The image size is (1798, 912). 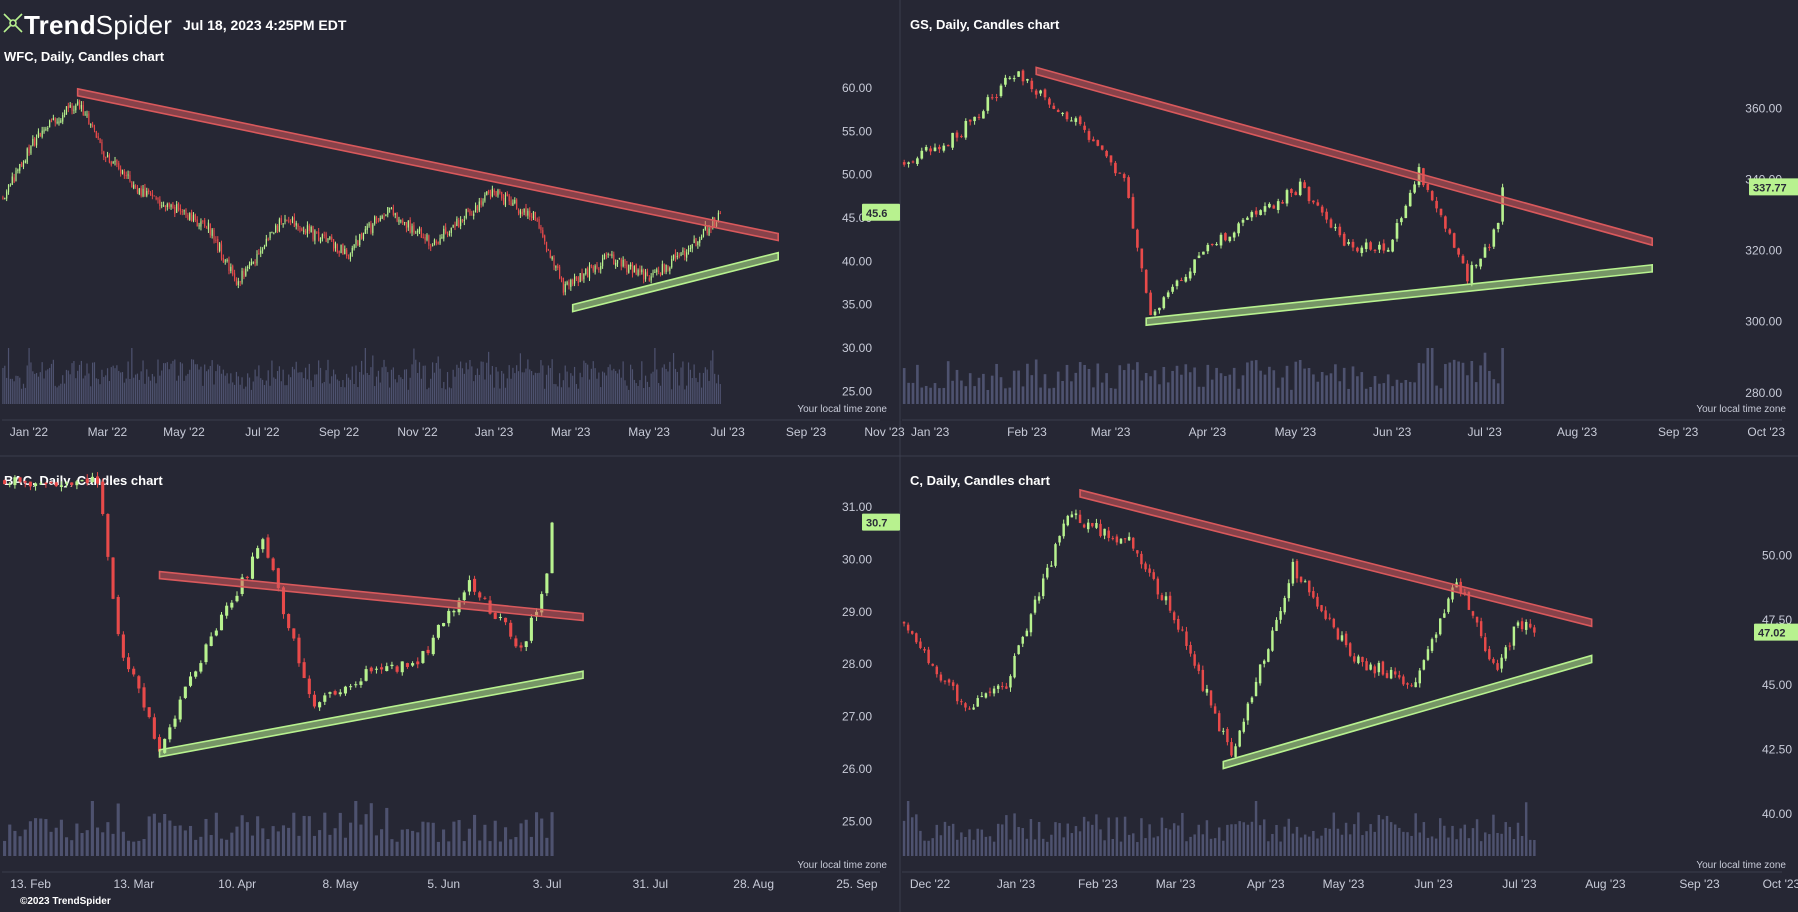 What do you see at coordinates (371, 596) in the screenshot?
I see `resistance-trendline-bac` at bounding box center [371, 596].